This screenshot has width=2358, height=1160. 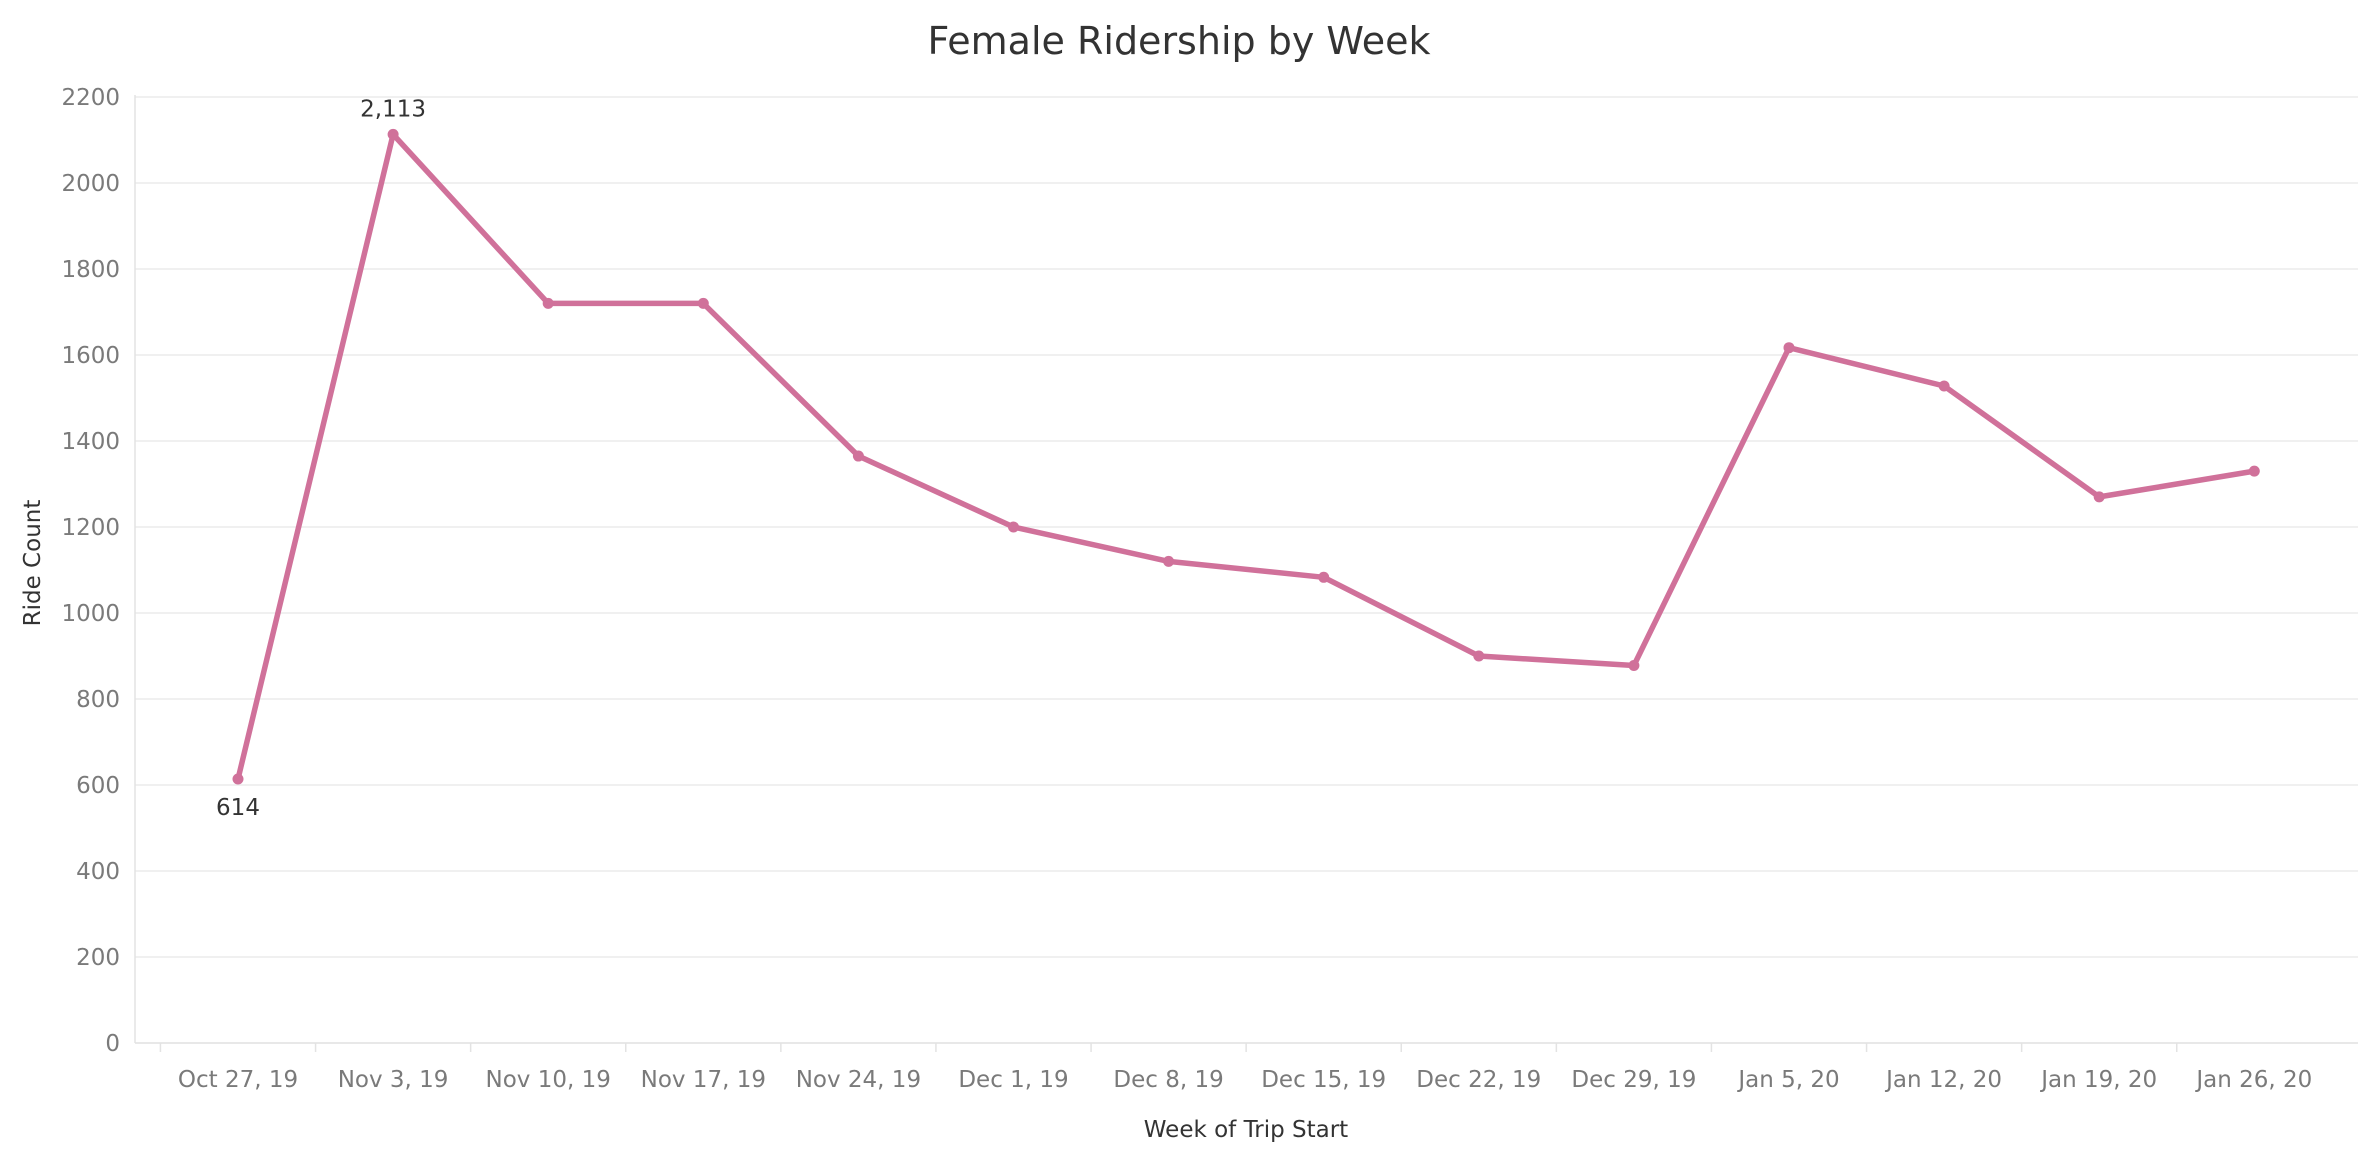 What do you see at coordinates (703, 1080) in the screenshot?
I see `x-tick-label: Nov 17, 19` at bounding box center [703, 1080].